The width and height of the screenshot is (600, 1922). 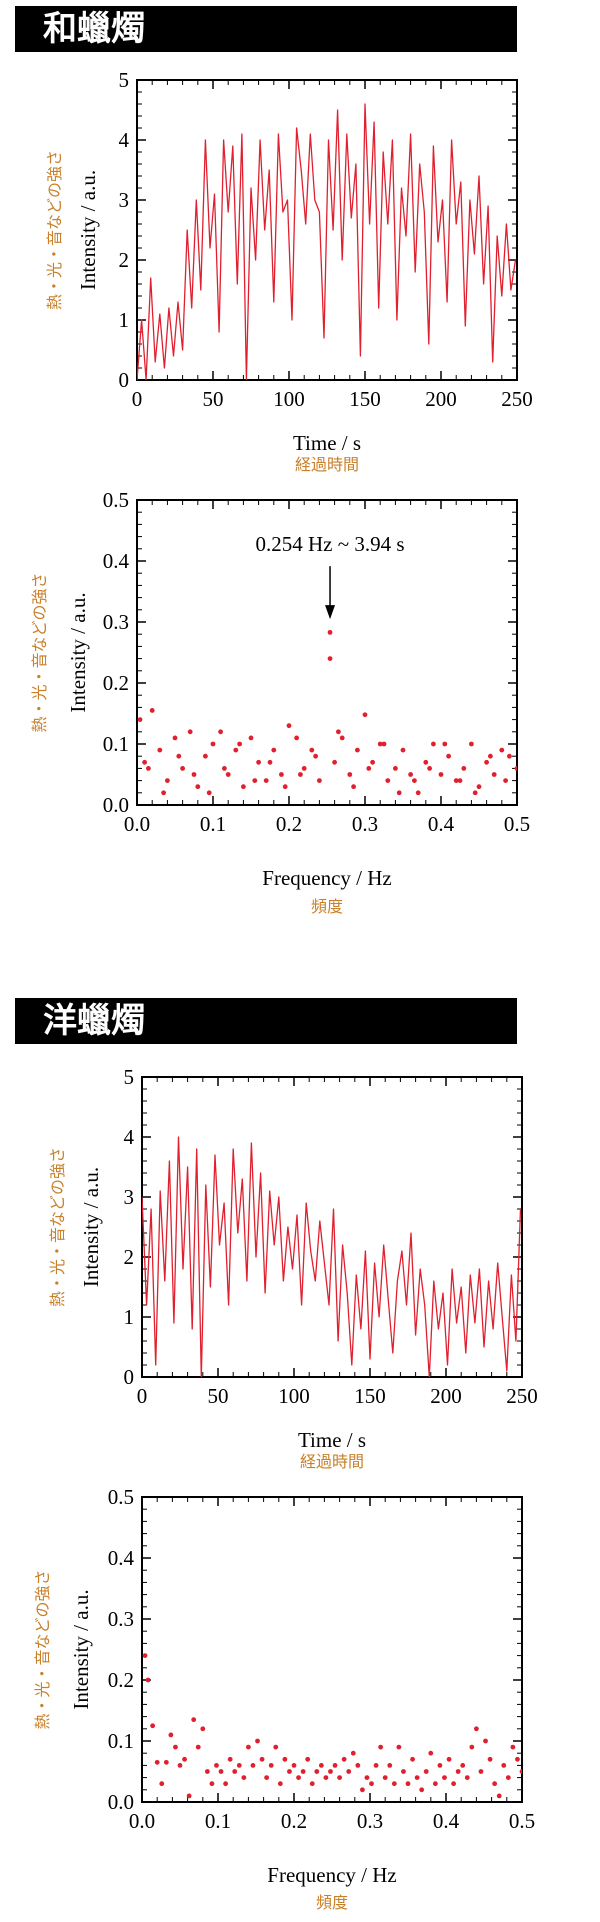 I want to click on y-axis-label-jp: 熱・光・音などの強さ, so click(x=39, y=652).